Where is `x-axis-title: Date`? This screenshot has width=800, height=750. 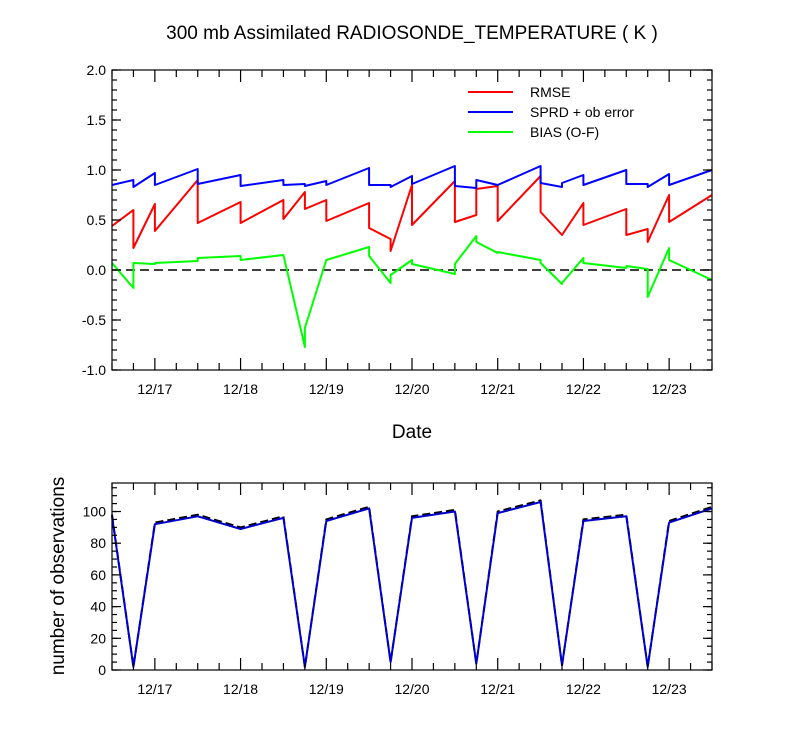 x-axis-title: Date is located at coordinates (412, 432).